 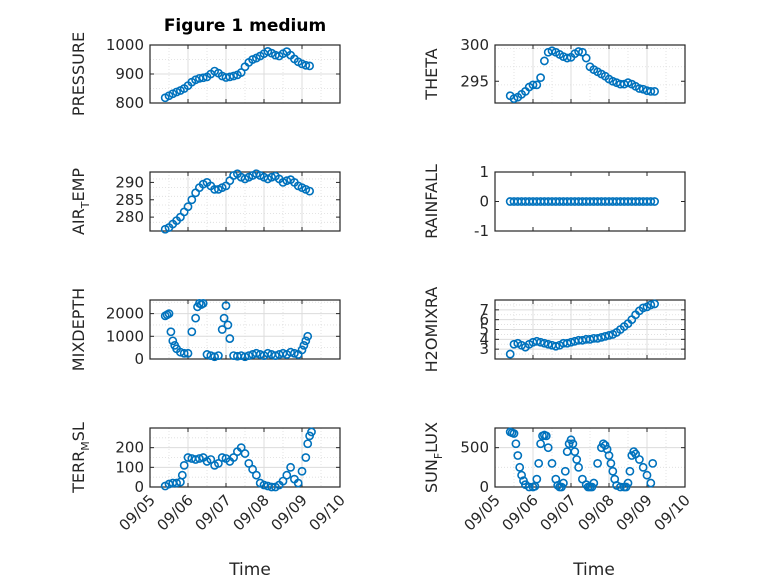 I want to click on y-axis-label: THETA, so click(x=431, y=74).